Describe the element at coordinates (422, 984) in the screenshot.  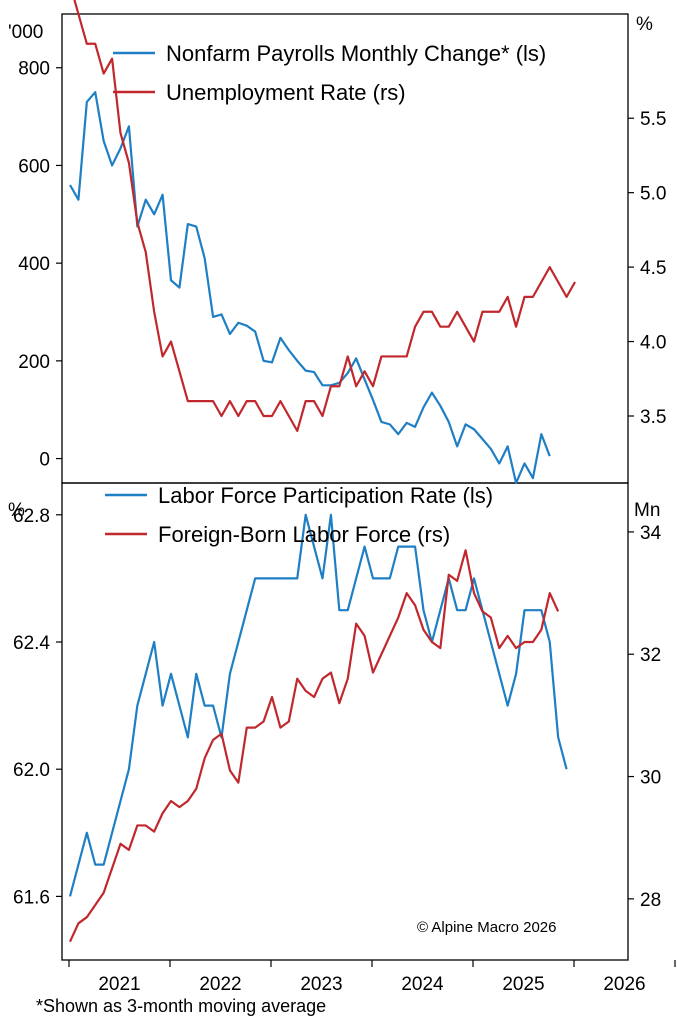
I see `x-tick-label: 2024` at that location.